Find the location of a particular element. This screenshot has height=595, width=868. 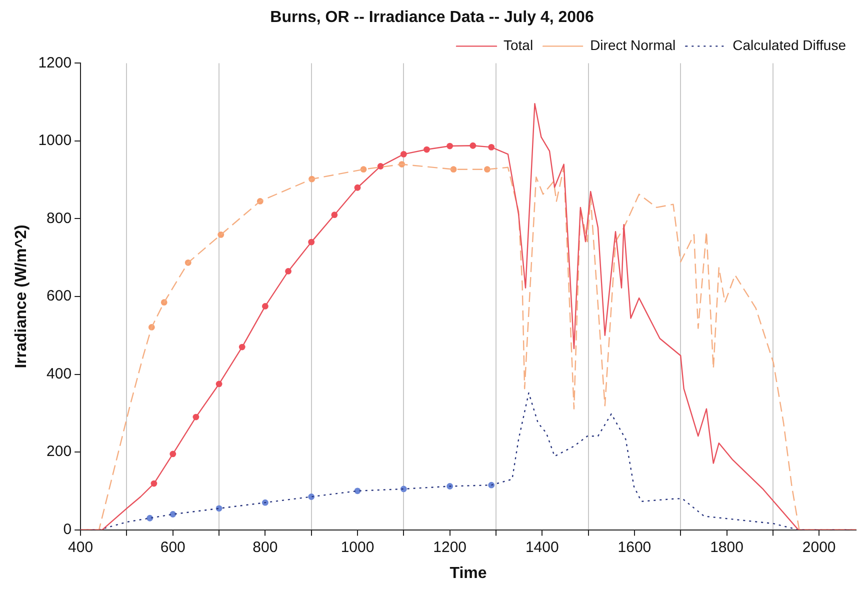

legend-label: Total is located at coordinates (519, 45).